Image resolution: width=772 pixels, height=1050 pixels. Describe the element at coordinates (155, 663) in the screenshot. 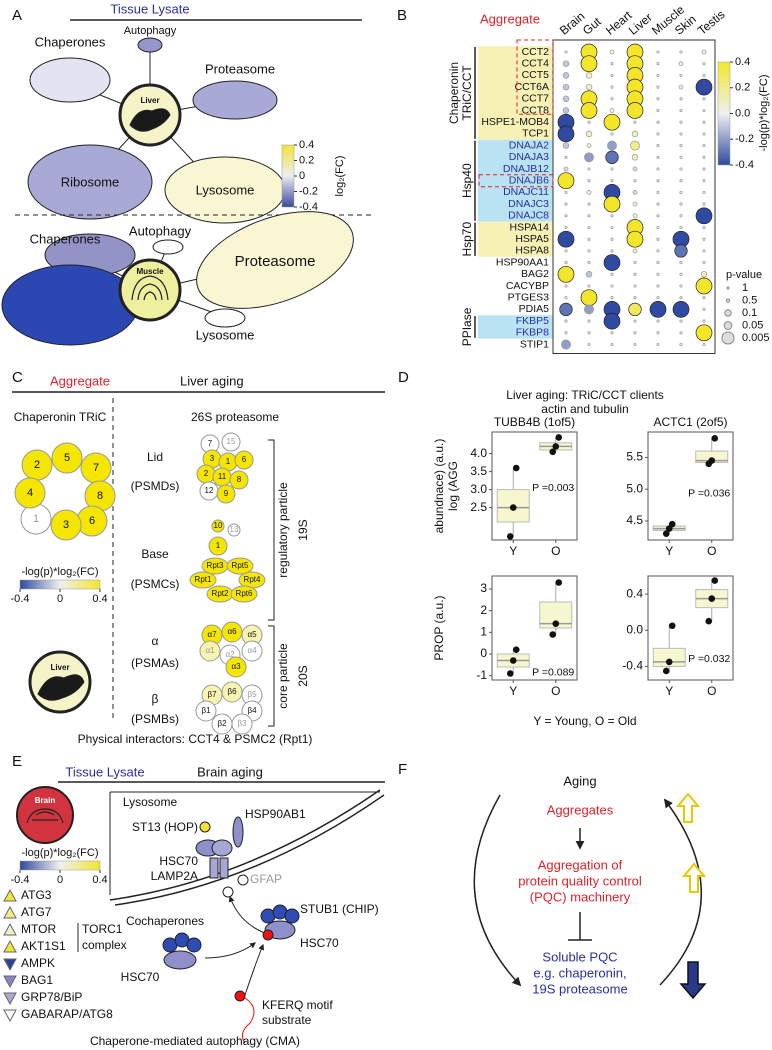

I see `section-label: (PSMAs)` at that location.